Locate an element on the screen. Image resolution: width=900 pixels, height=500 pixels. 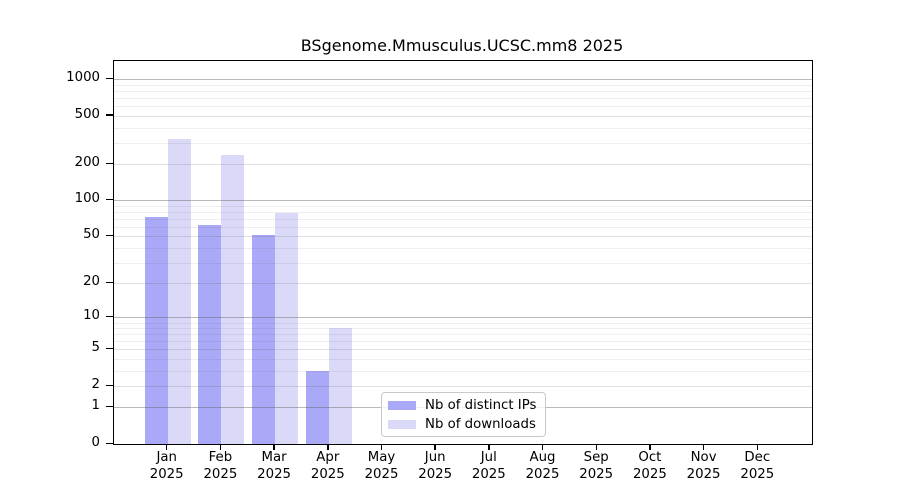
y-tick-label: 10 is located at coordinates (91, 316).